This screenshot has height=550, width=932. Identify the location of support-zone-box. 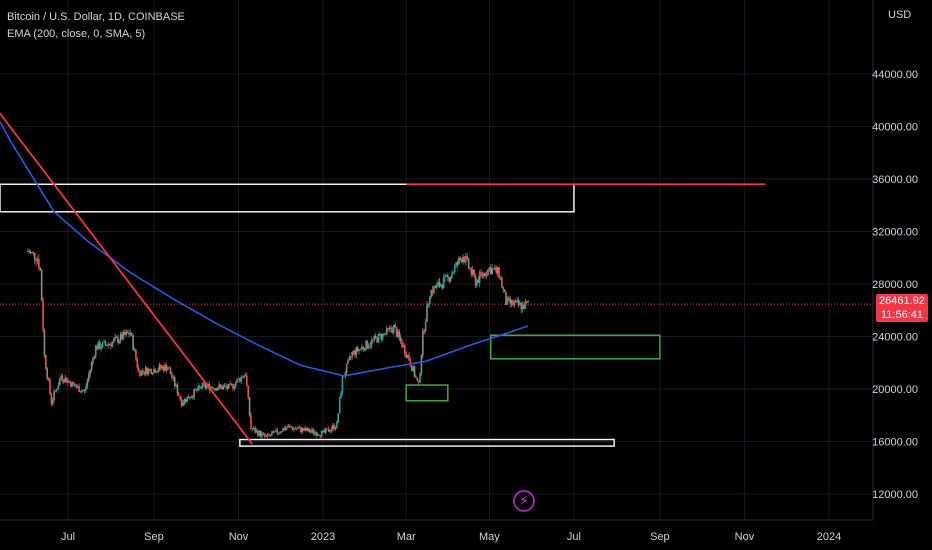
(427, 442).